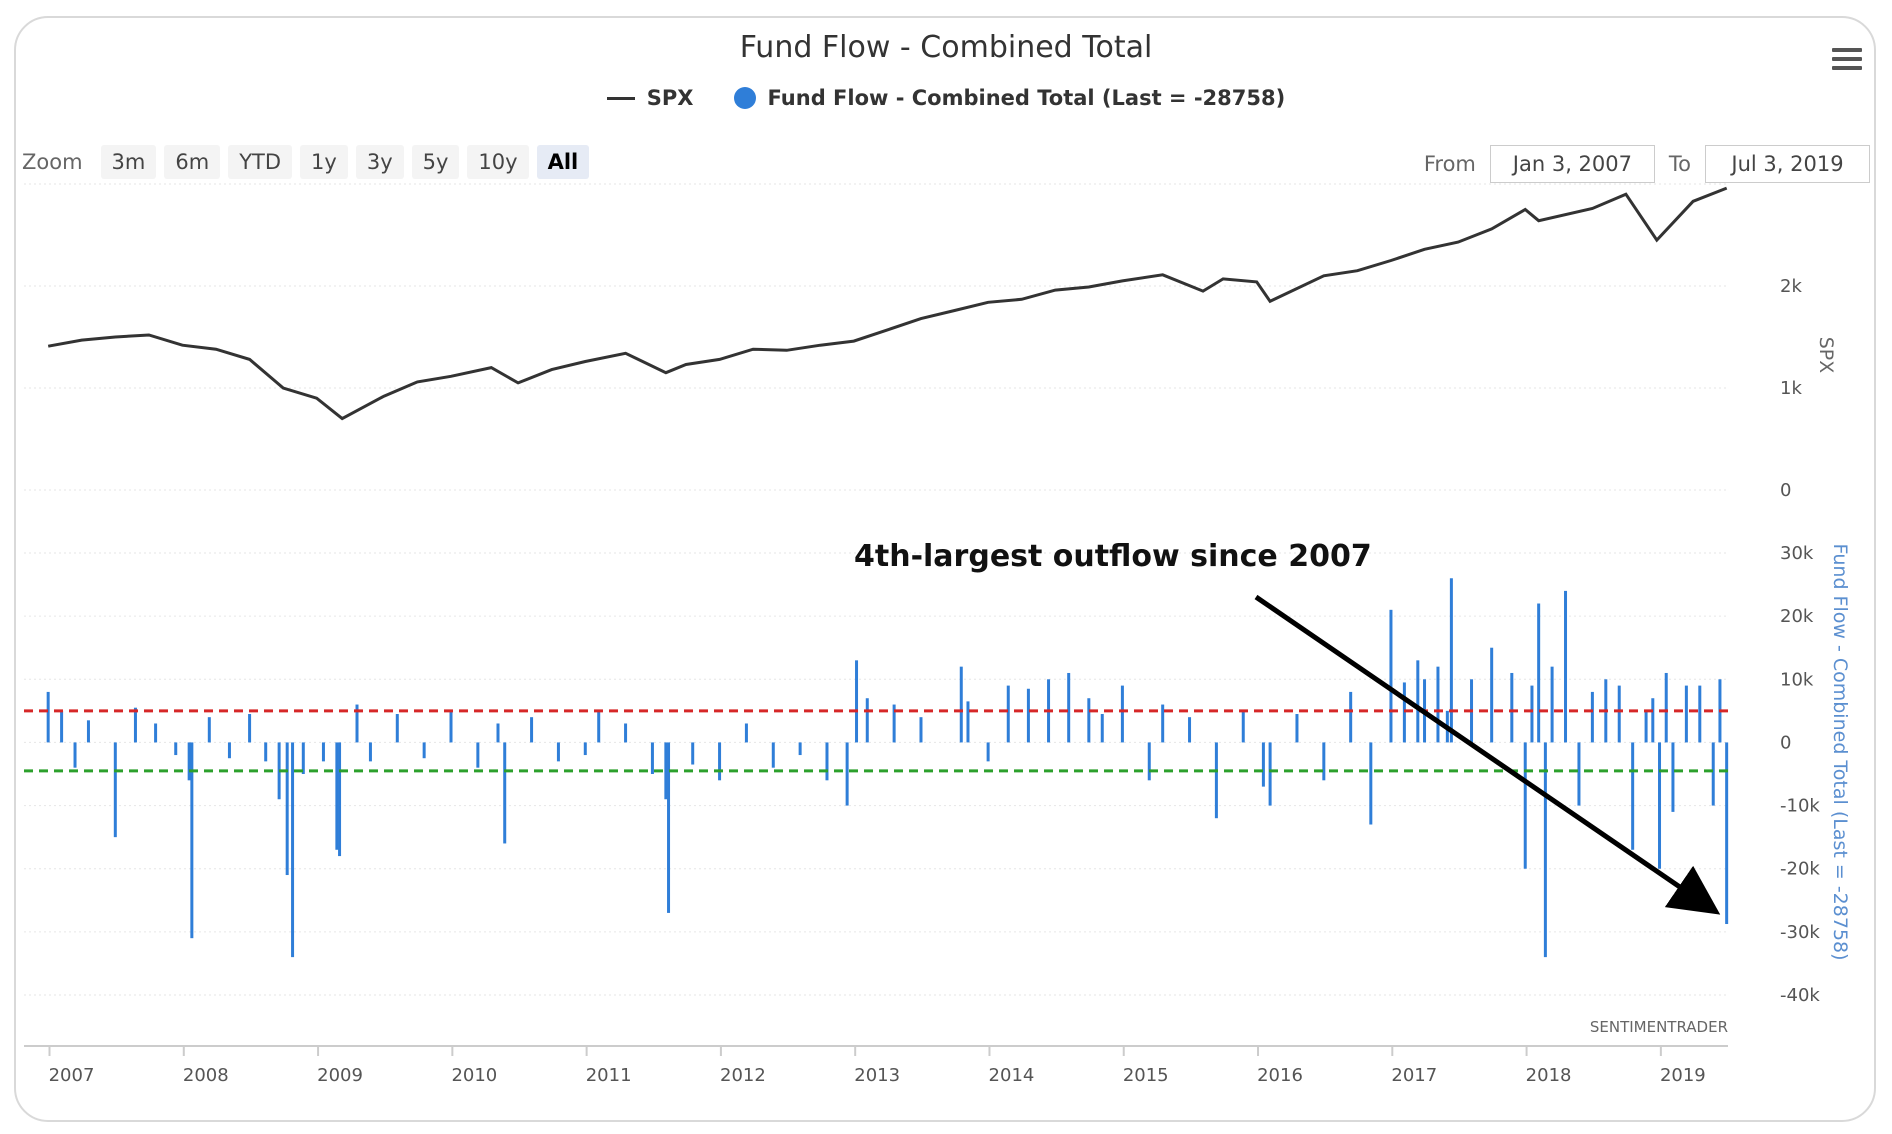 This screenshot has height=1134, width=1892. Describe the element at coordinates (52, 162) in the screenshot. I see `zoom-label: Zoom` at that location.